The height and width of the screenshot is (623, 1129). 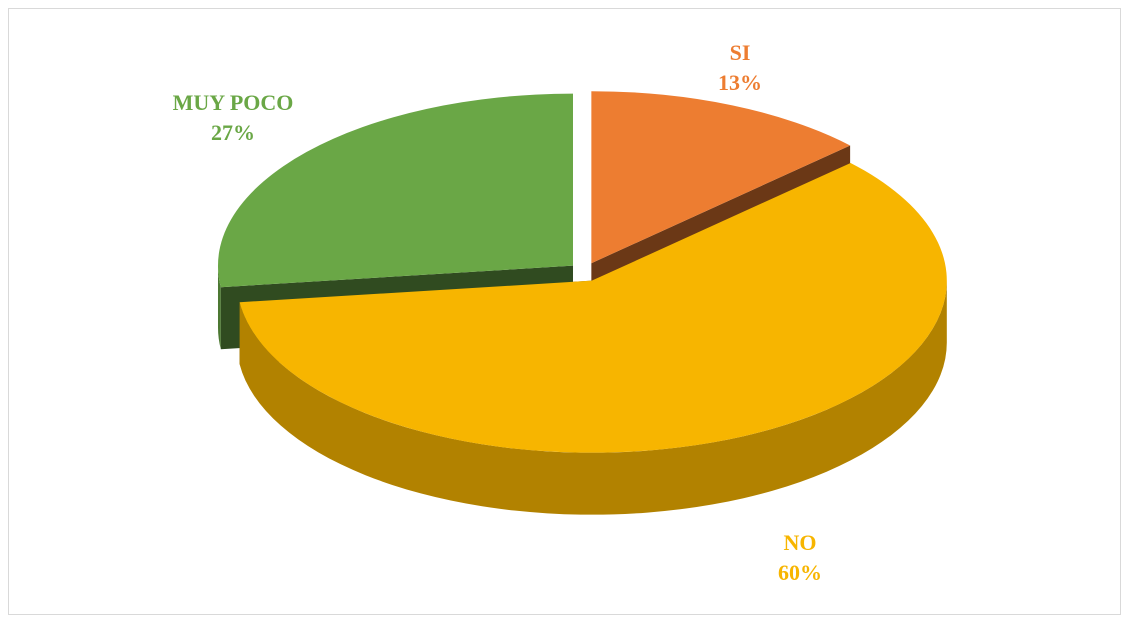 What do you see at coordinates (740, 52) in the screenshot?
I see `slice-label: SI` at bounding box center [740, 52].